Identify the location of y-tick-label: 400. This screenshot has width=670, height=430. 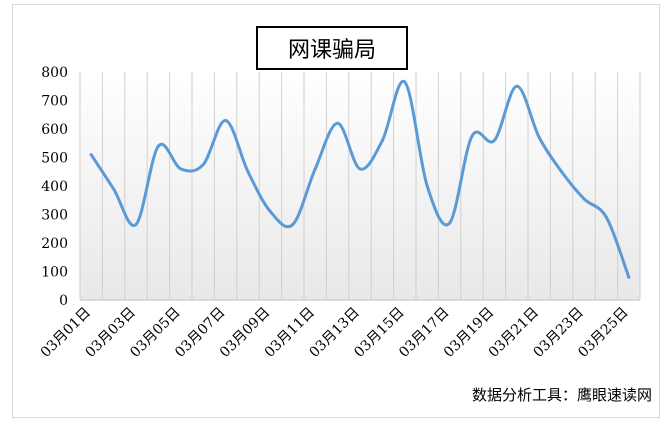
(54, 187).